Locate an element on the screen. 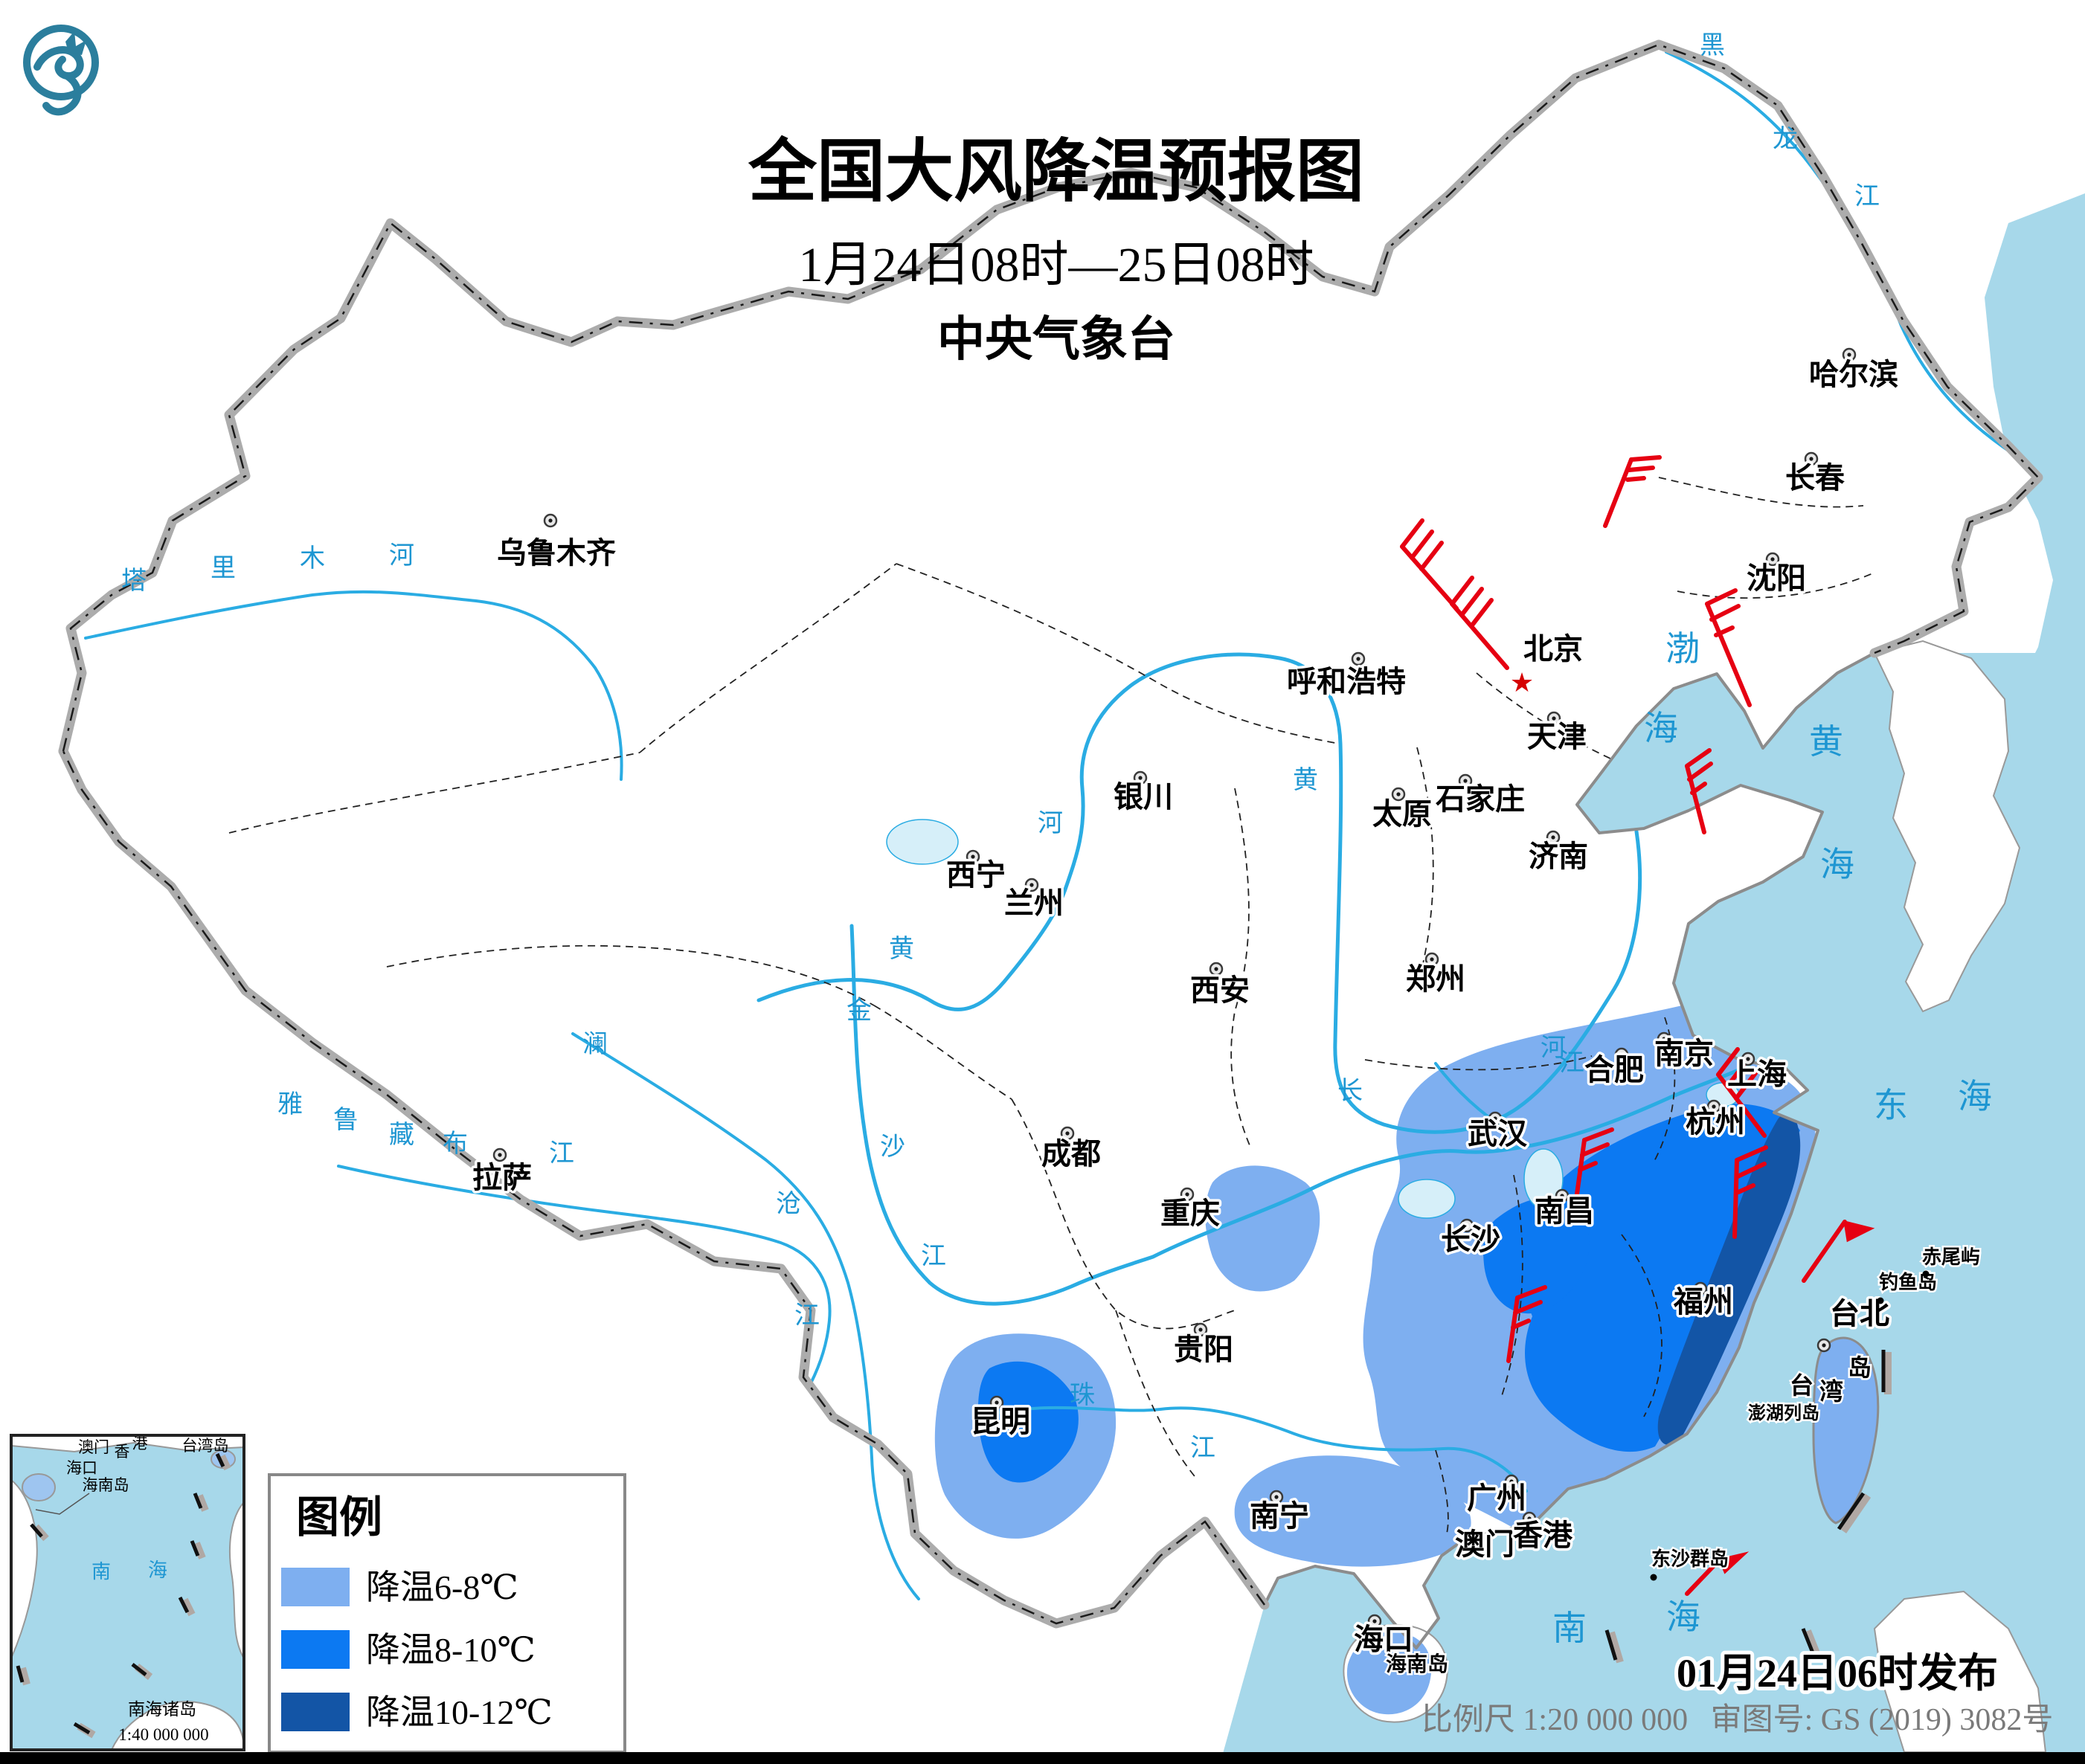  city-label-呼和浩特: 呼和浩特 is located at coordinates (1346, 682).